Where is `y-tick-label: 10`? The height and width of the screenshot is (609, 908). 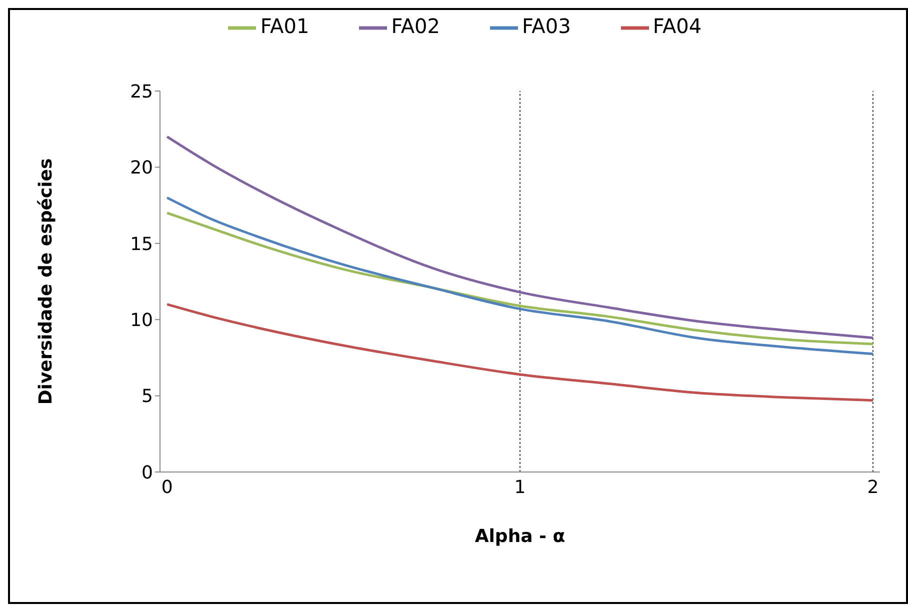
y-tick-label: 10 is located at coordinates (141, 320).